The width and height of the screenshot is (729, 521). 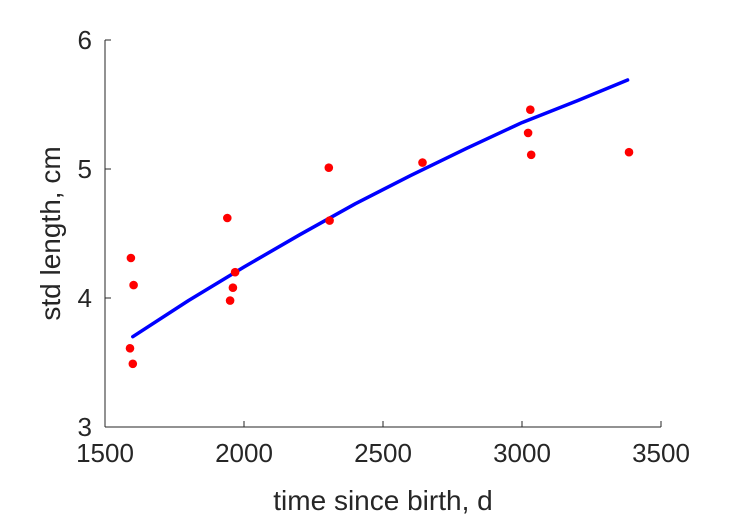 What do you see at coordinates (661, 453) in the screenshot?
I see `x-tick-label: 3500` at bounding box center [661, 453].